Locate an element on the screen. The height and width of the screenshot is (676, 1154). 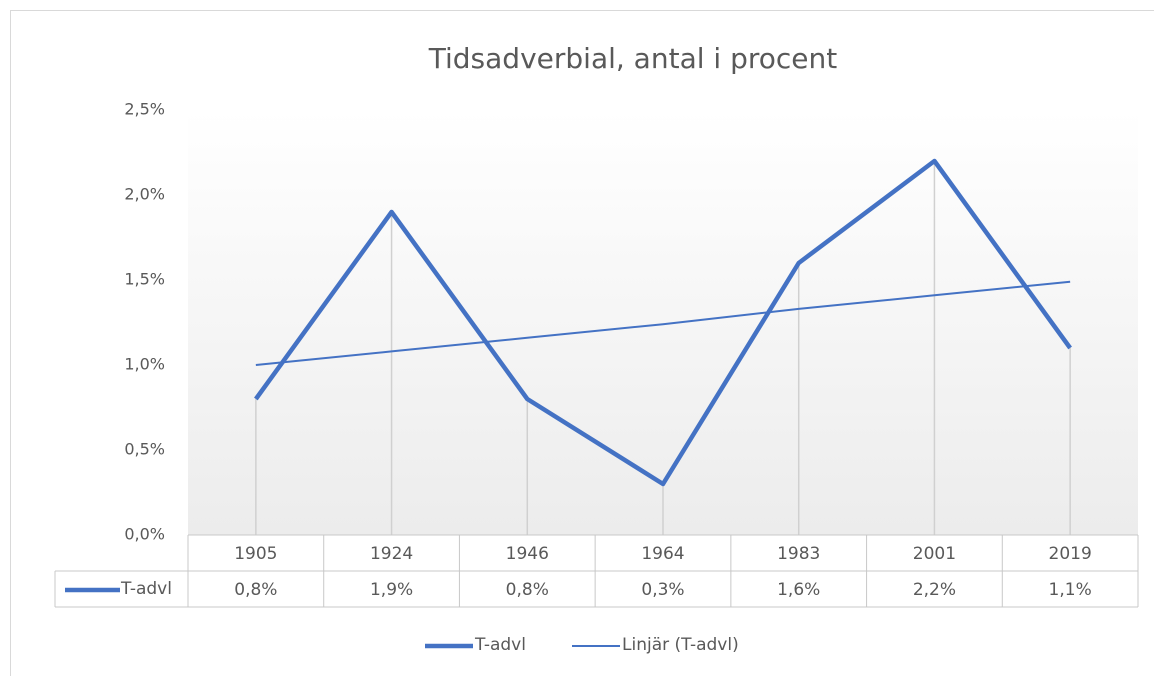
trendline is located at coordinates (663, 323).